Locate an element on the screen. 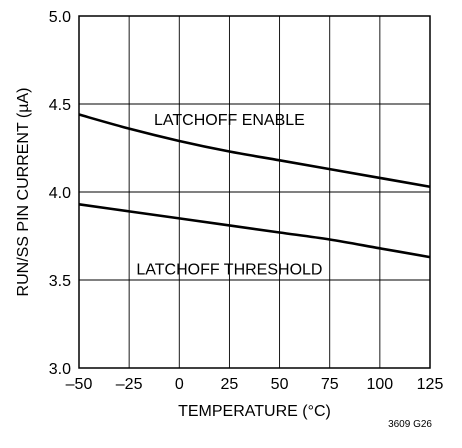  x-tick-label: –50 is located at coordinates (79, 384).